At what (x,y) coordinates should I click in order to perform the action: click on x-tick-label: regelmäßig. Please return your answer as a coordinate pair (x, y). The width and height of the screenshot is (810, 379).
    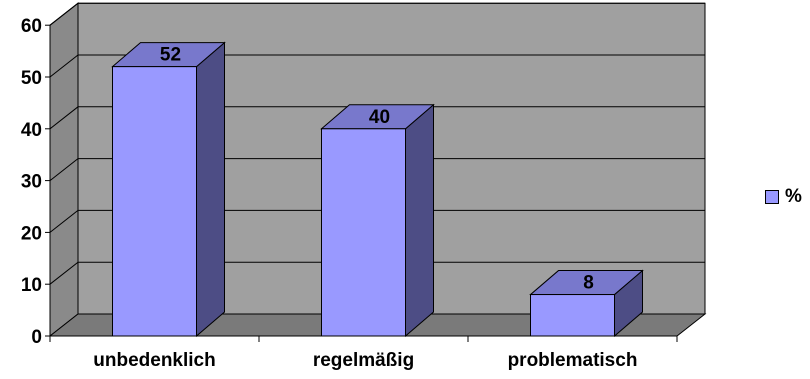
    Looking at the image, I should click on (363, 360).